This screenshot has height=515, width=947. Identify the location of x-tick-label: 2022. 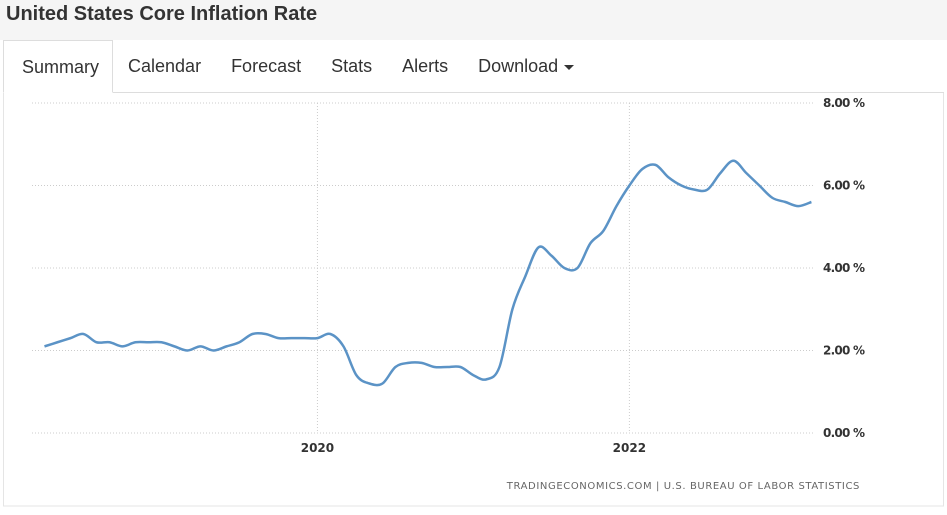
(629, 448).